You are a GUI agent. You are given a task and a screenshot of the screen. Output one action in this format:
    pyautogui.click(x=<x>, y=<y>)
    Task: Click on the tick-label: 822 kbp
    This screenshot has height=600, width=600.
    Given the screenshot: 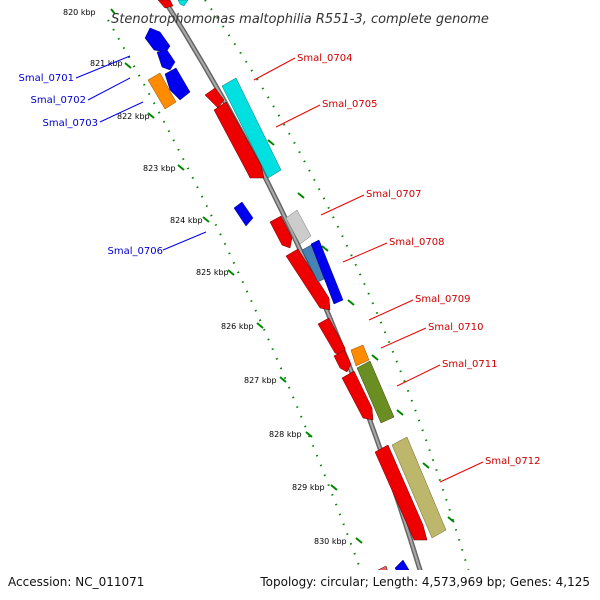 What is the action you would take?
    pyautogui.click(x=133, y=116)
    